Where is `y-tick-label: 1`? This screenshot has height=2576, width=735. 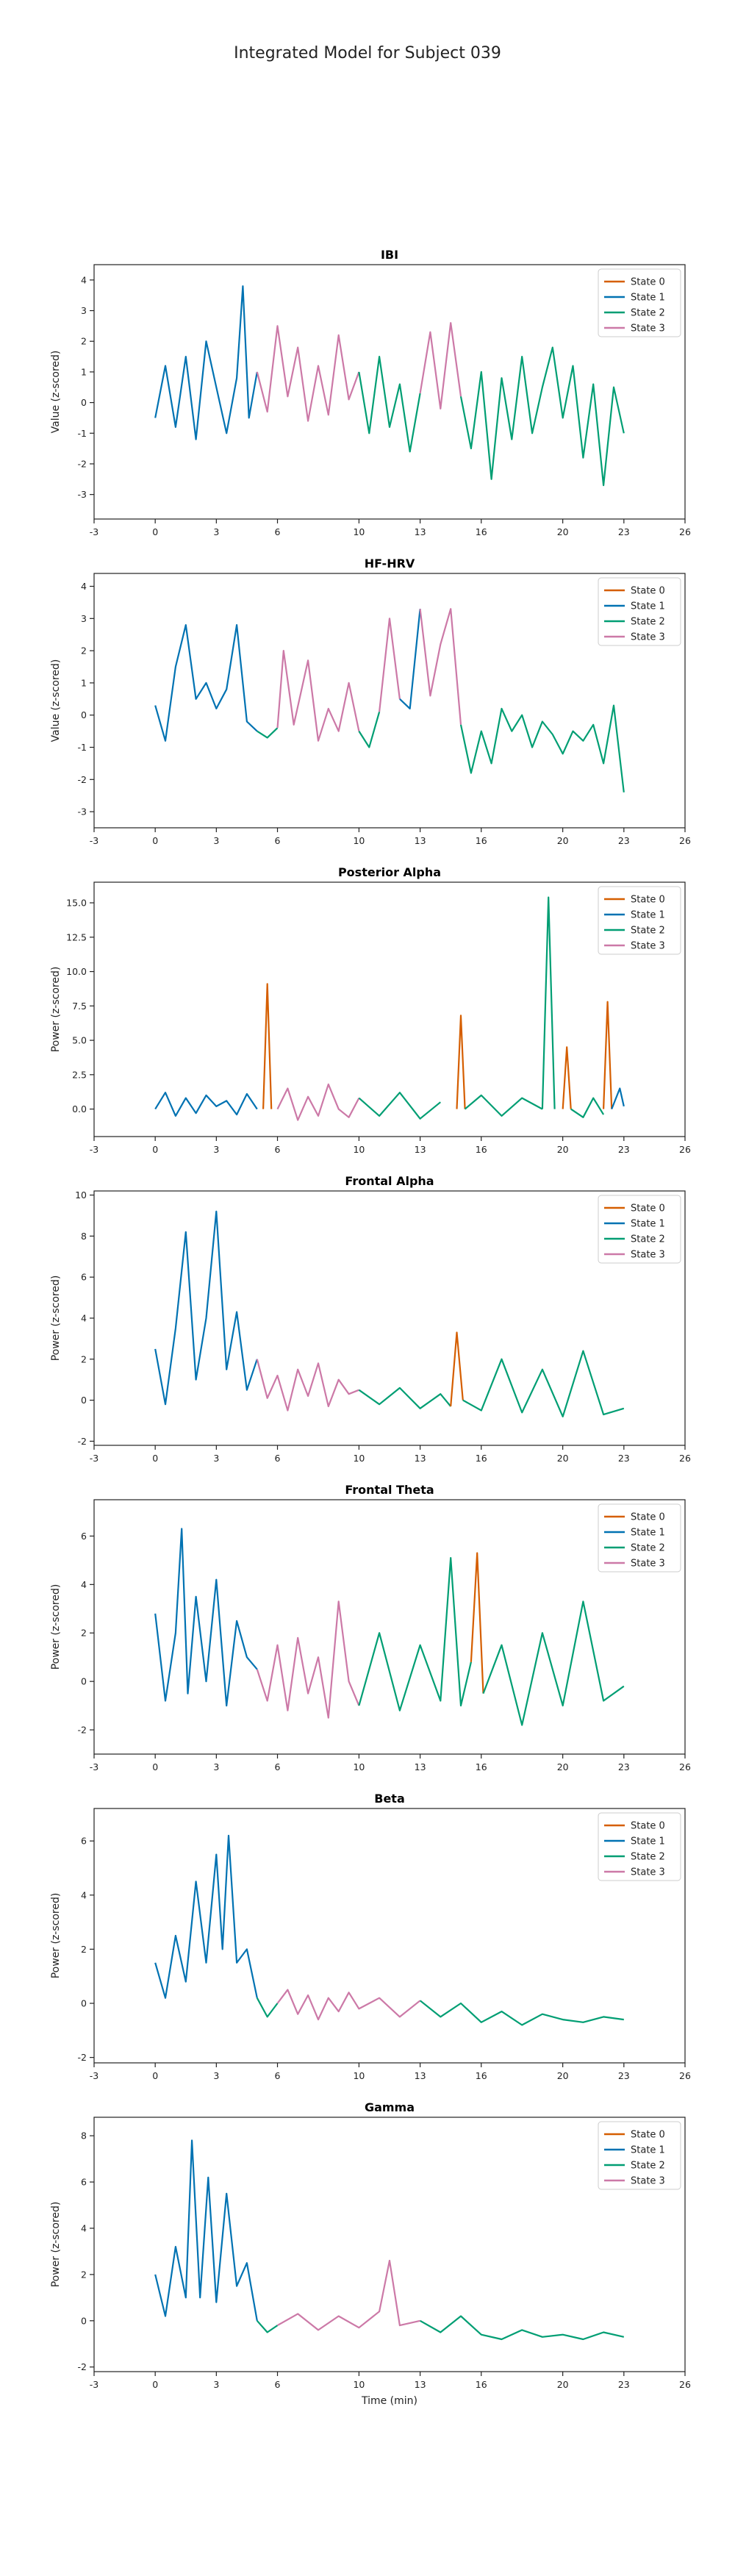
y-tick-label: 1 is located at coordinates (84, 683).